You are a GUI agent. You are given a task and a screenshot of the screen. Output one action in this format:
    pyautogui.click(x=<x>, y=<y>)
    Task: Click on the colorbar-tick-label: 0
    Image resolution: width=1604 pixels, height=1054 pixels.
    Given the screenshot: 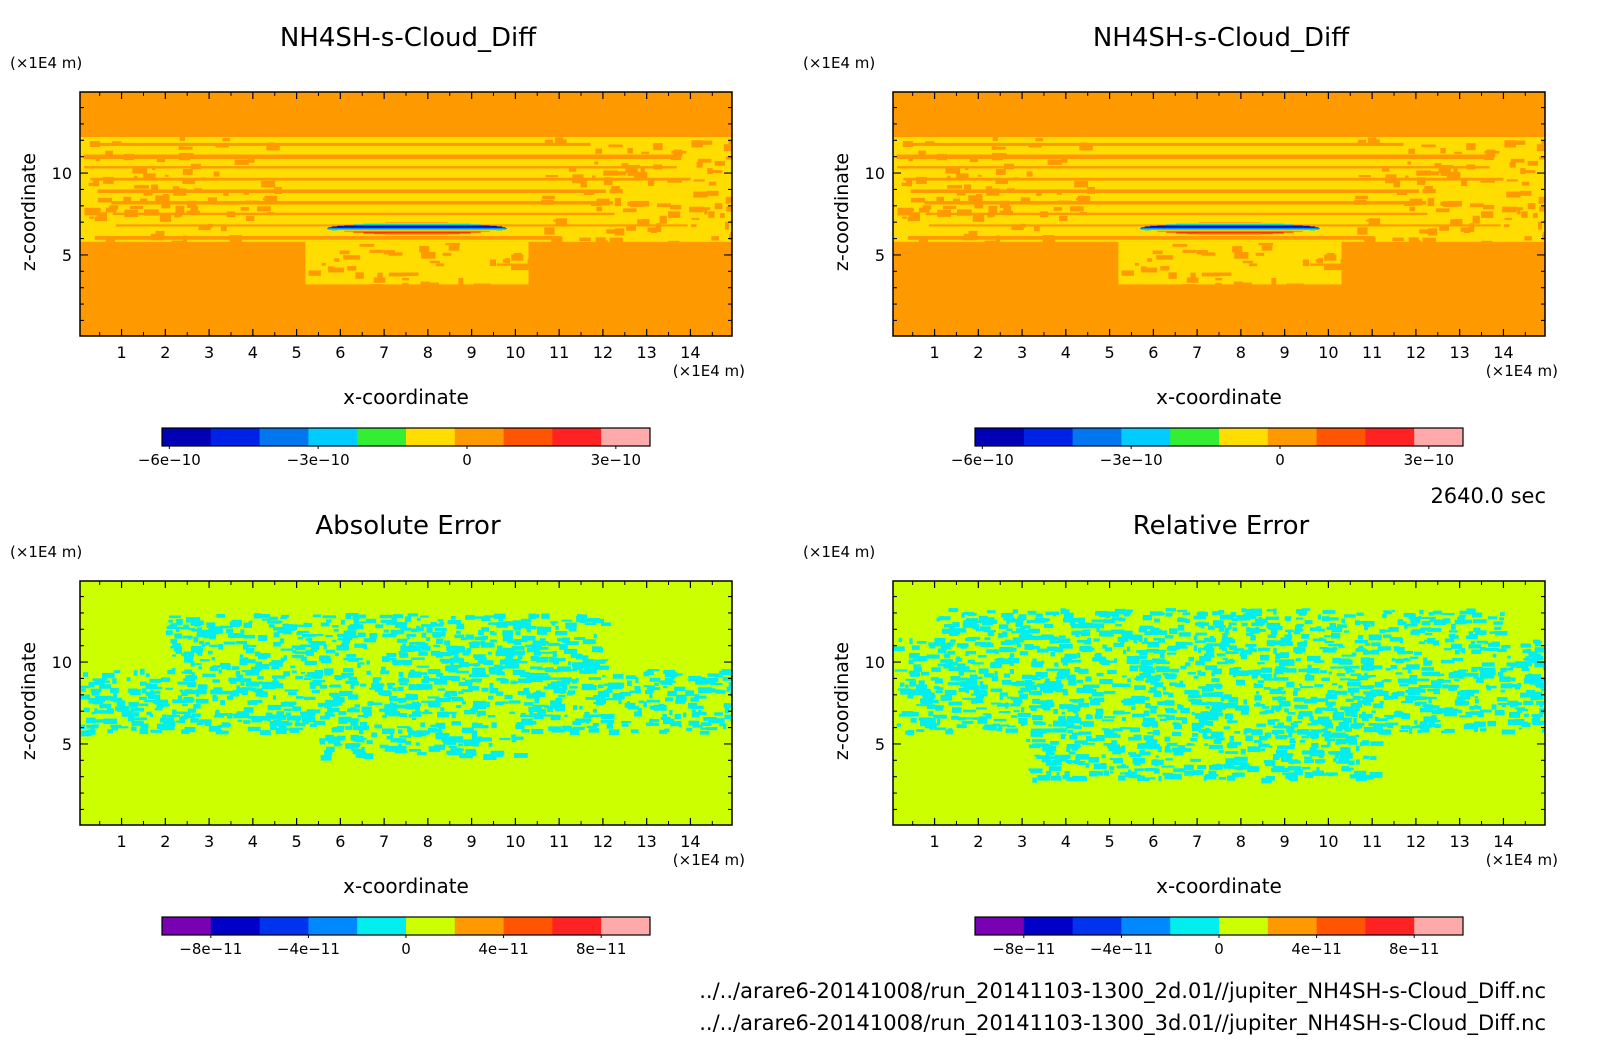 What is the action you would take?
    pyautogui.click(x=1280, y=460)
    